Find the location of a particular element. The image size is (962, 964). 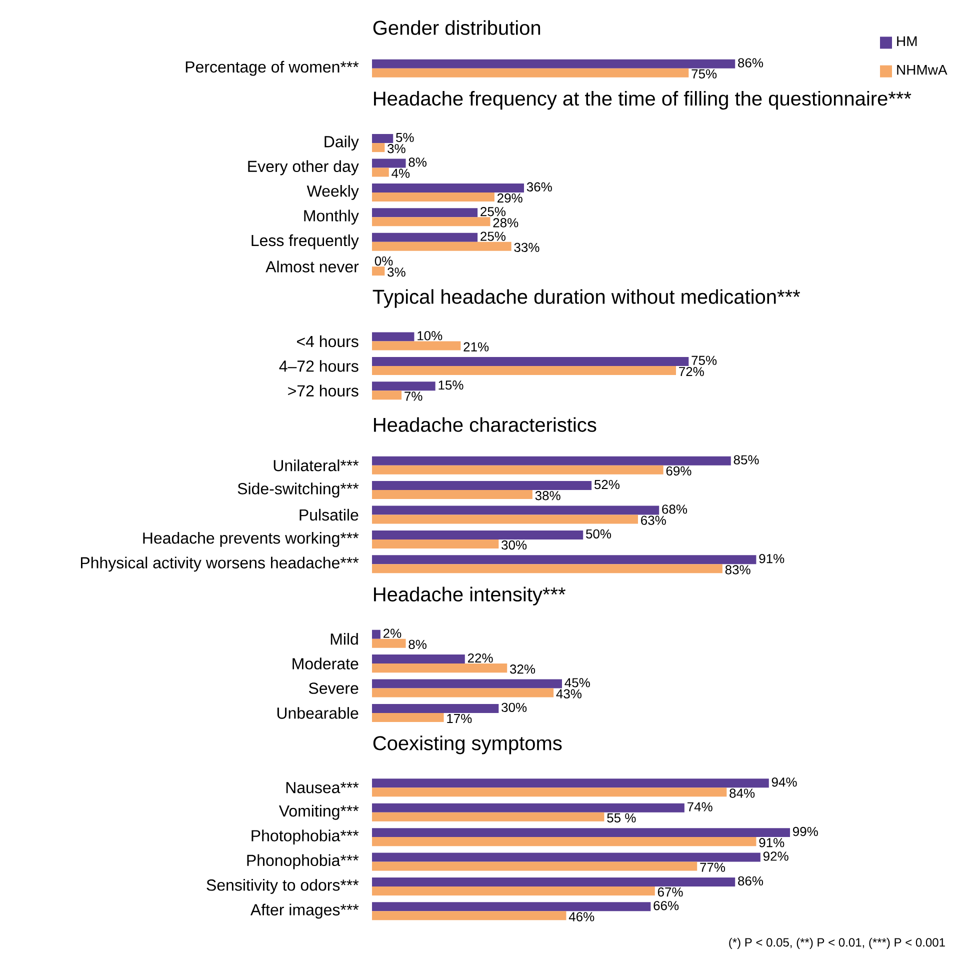

legend-label: NHMwA is located at coordinates (922, 70).